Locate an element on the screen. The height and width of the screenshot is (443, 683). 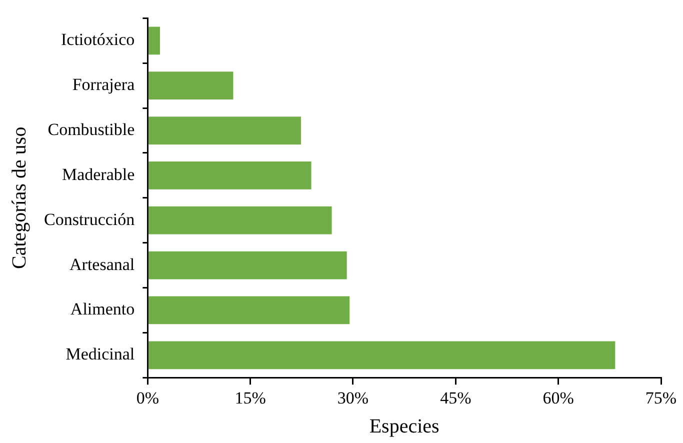
y-tick-label: Construcción is located at coordinates (90, 219).